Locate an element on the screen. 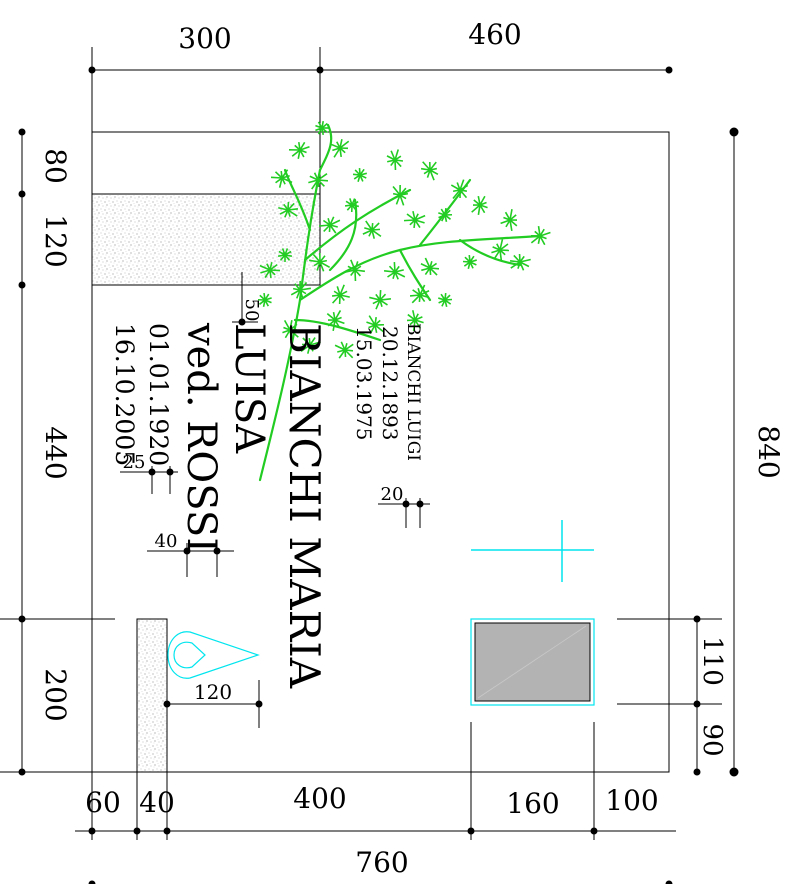 This screenshot has height=884, width=795. tree-icon is located at coordinates (400, 302).